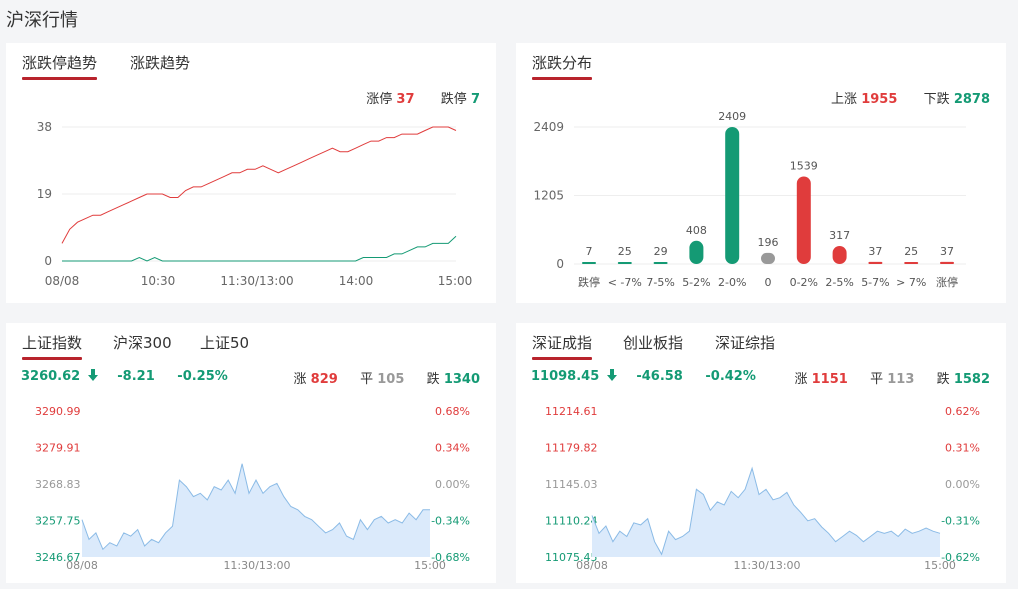  I want to click on series-line-limit-up, so click(259, 185).